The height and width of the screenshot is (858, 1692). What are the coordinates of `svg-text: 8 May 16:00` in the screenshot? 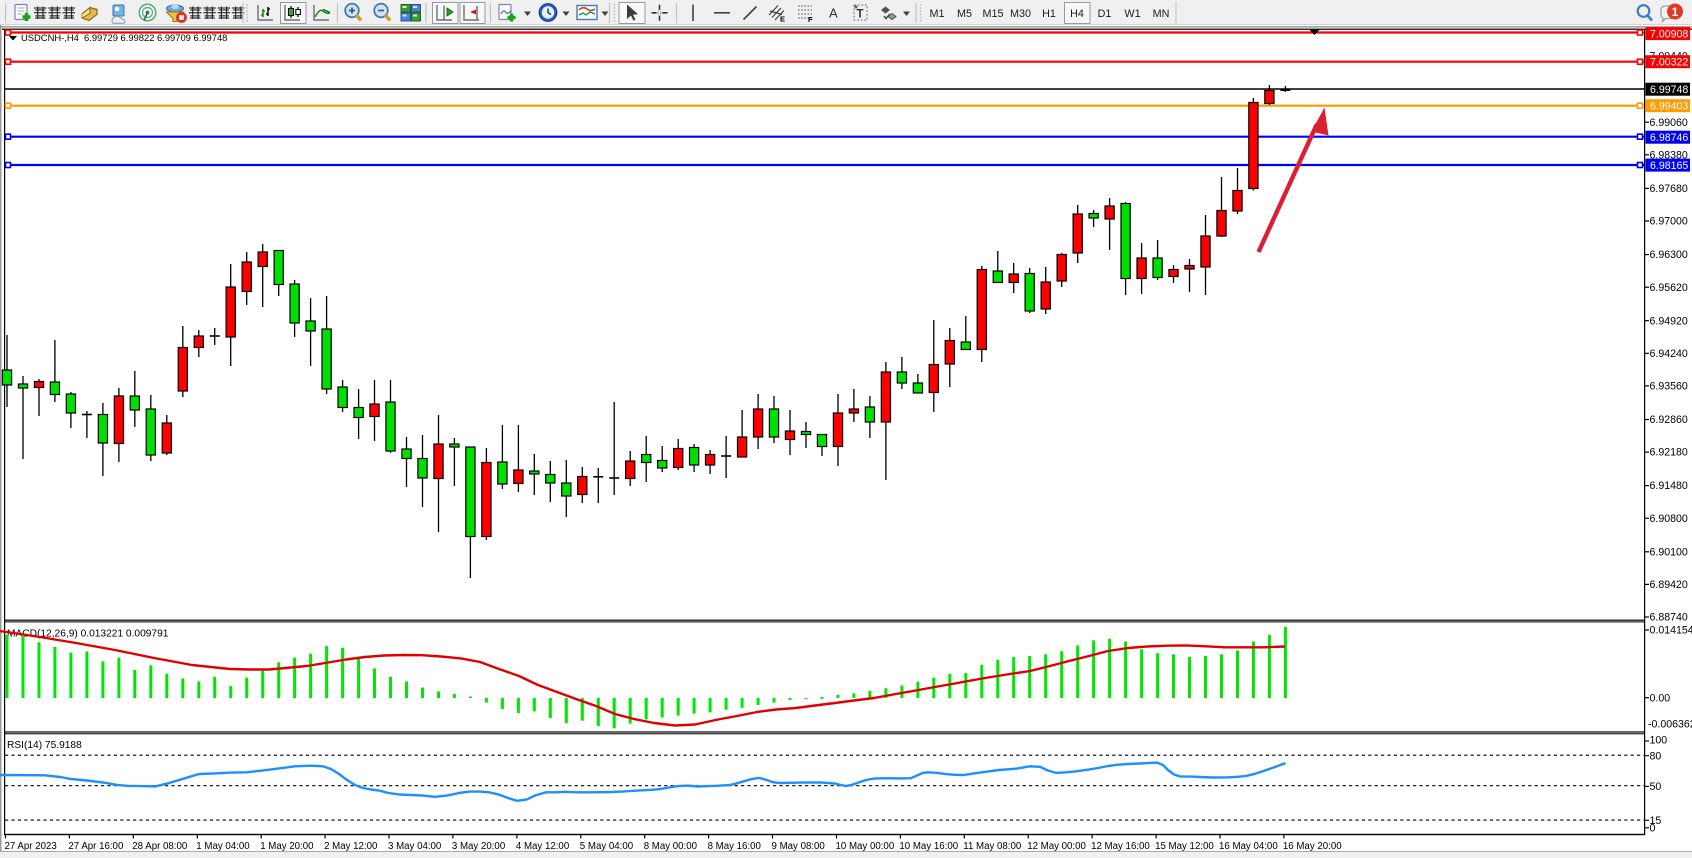 It's located at (735, 846).